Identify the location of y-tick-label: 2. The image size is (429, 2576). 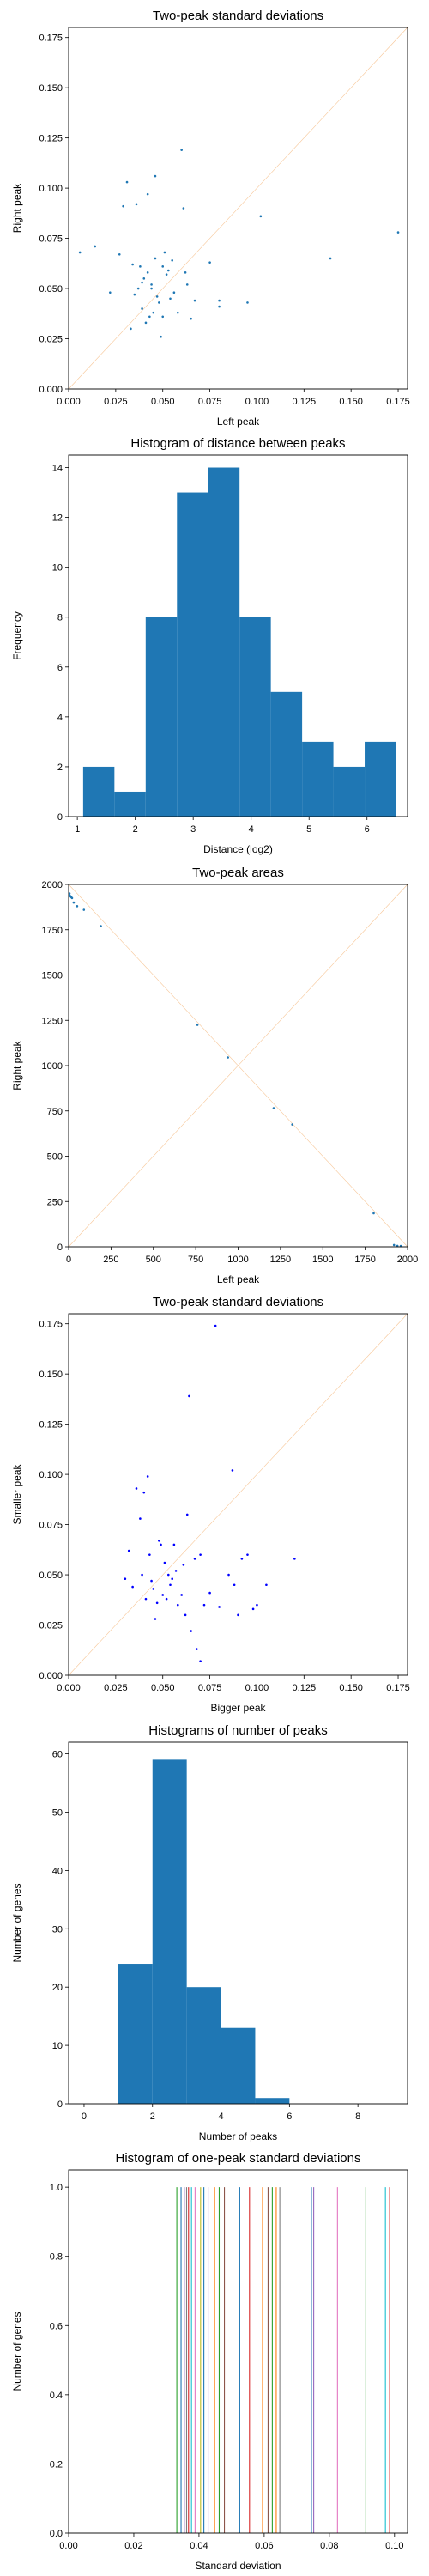
(60, 768).